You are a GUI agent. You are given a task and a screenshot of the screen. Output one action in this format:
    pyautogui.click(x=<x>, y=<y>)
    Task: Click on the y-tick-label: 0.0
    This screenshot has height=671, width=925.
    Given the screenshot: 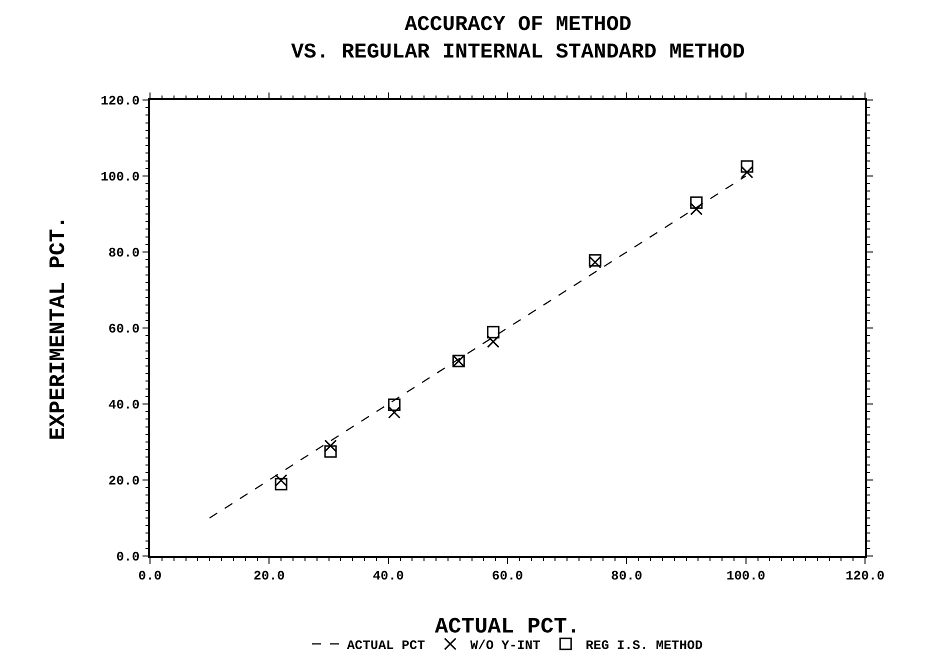 What is the action you would take?
    pyautogui.click(x=128, y=557)
    